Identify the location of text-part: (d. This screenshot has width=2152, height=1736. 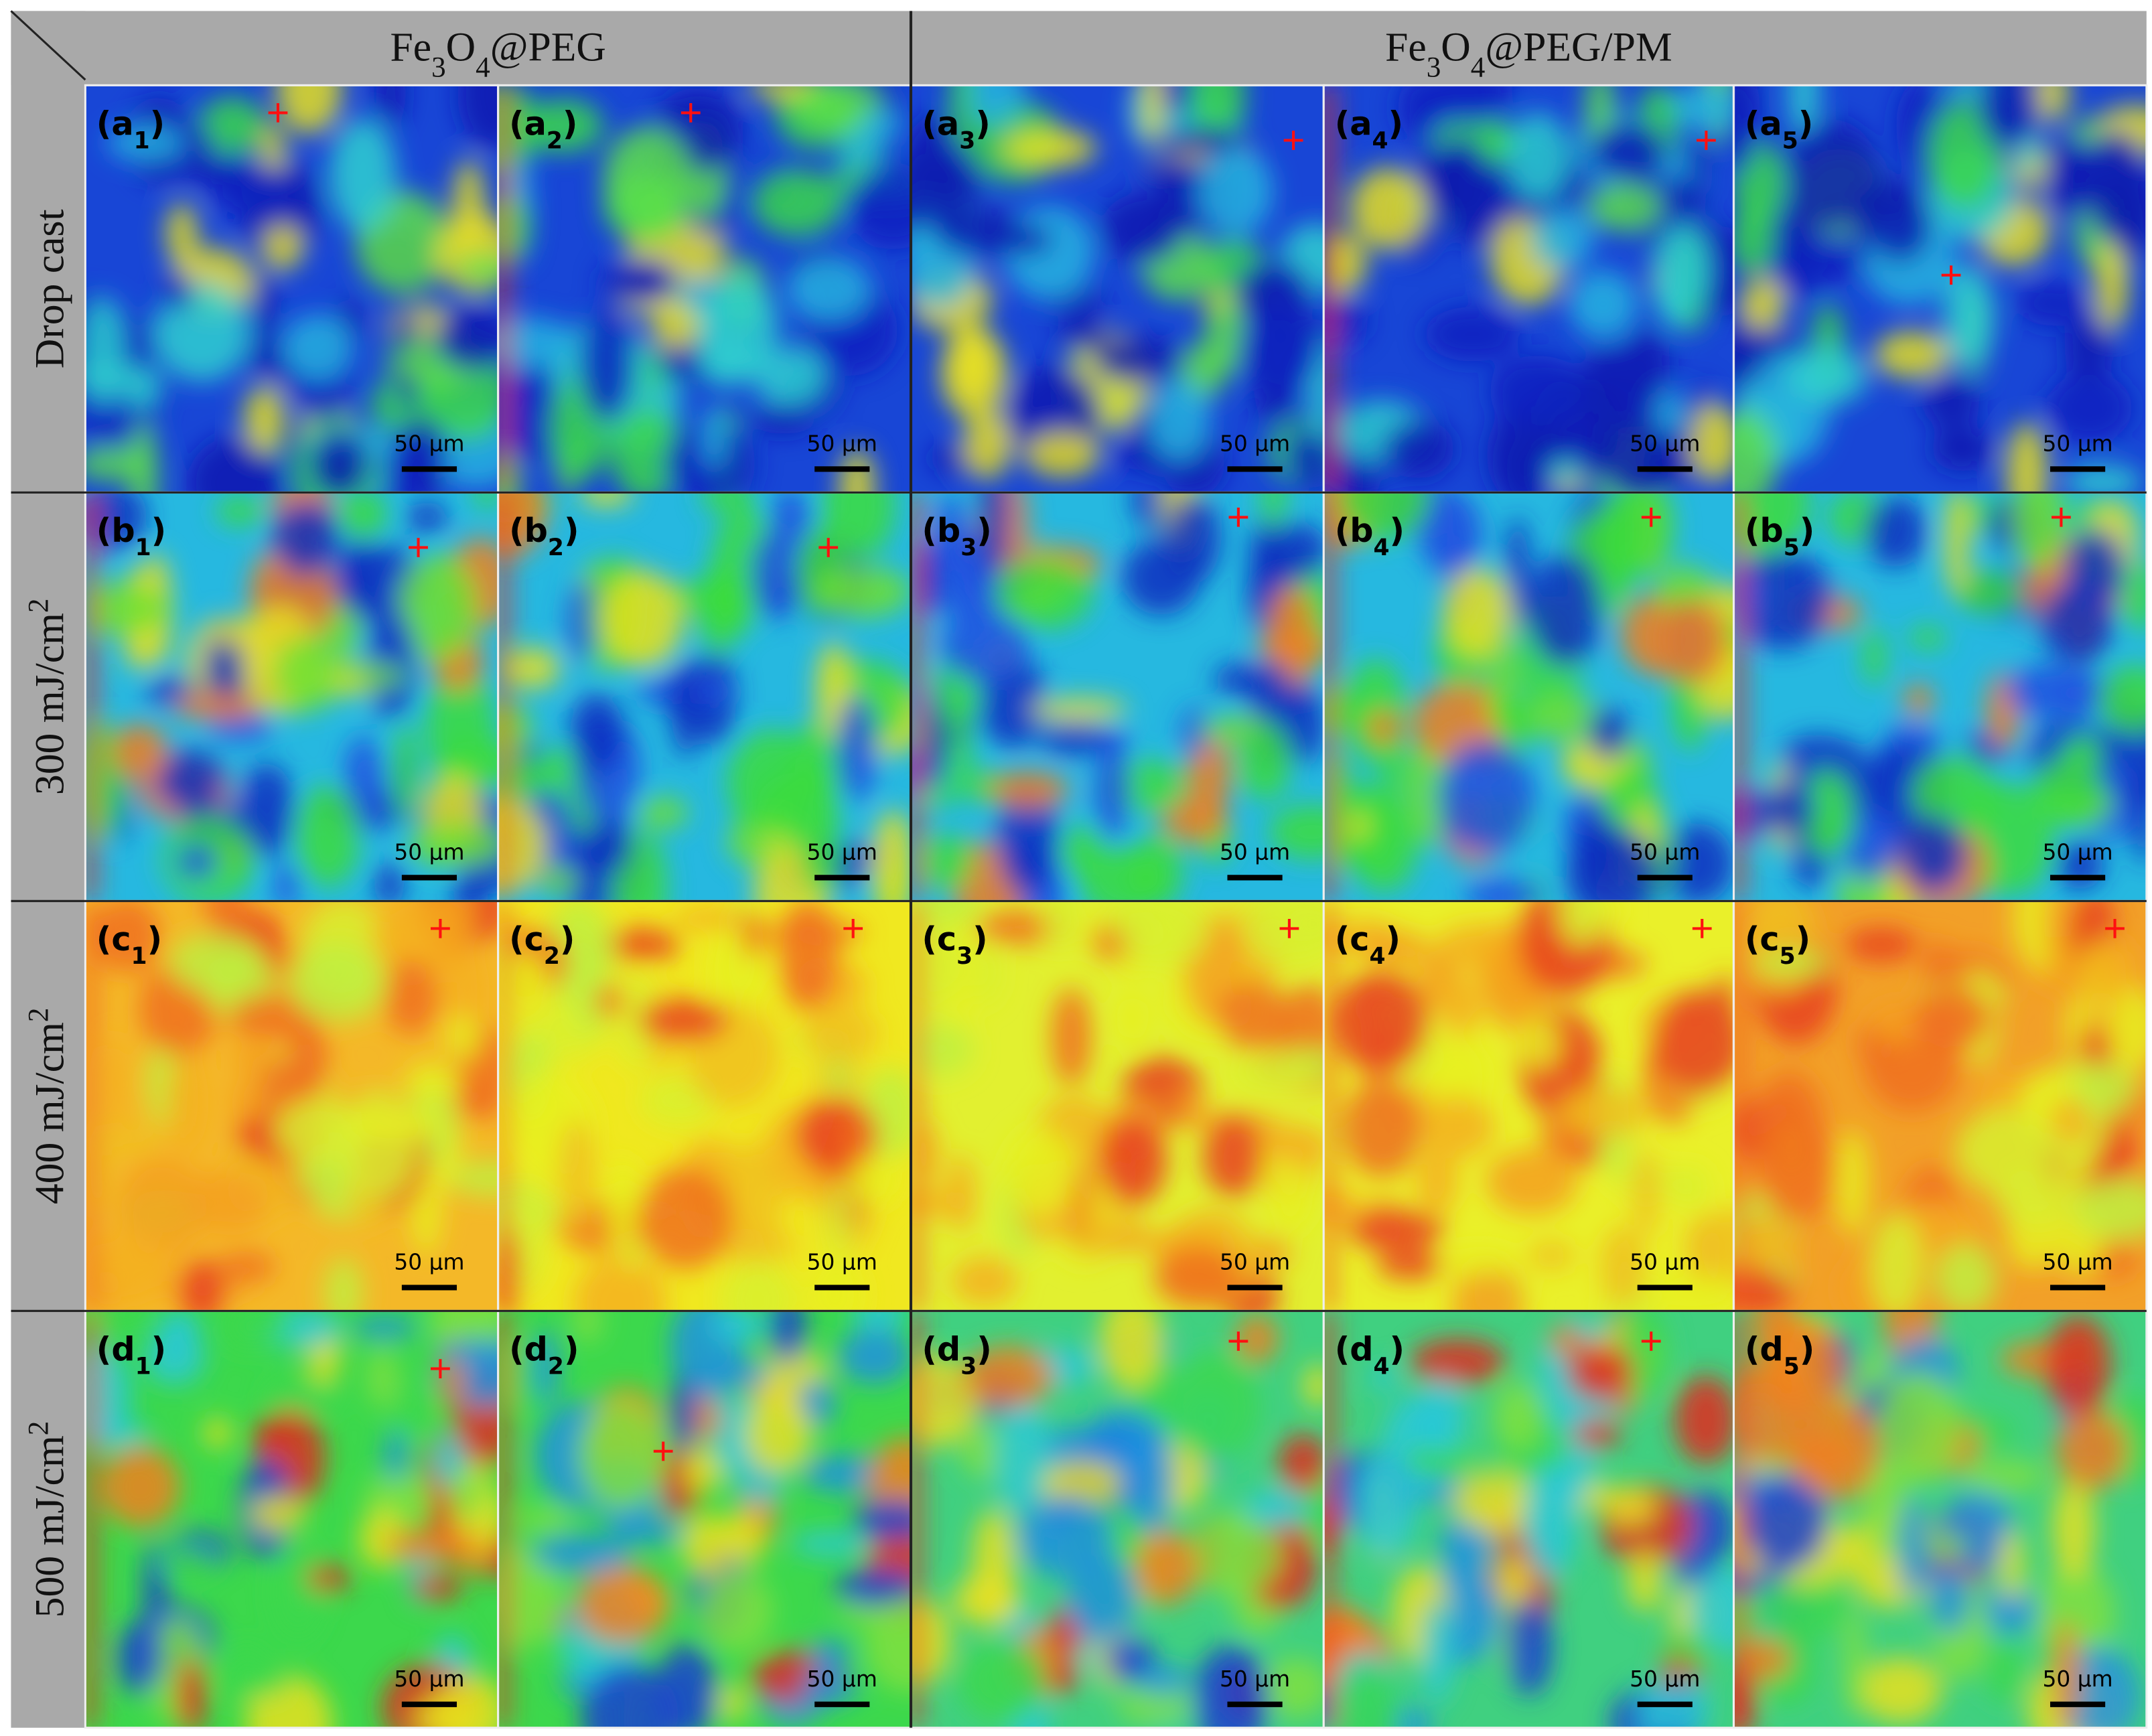
(1354, 1348).